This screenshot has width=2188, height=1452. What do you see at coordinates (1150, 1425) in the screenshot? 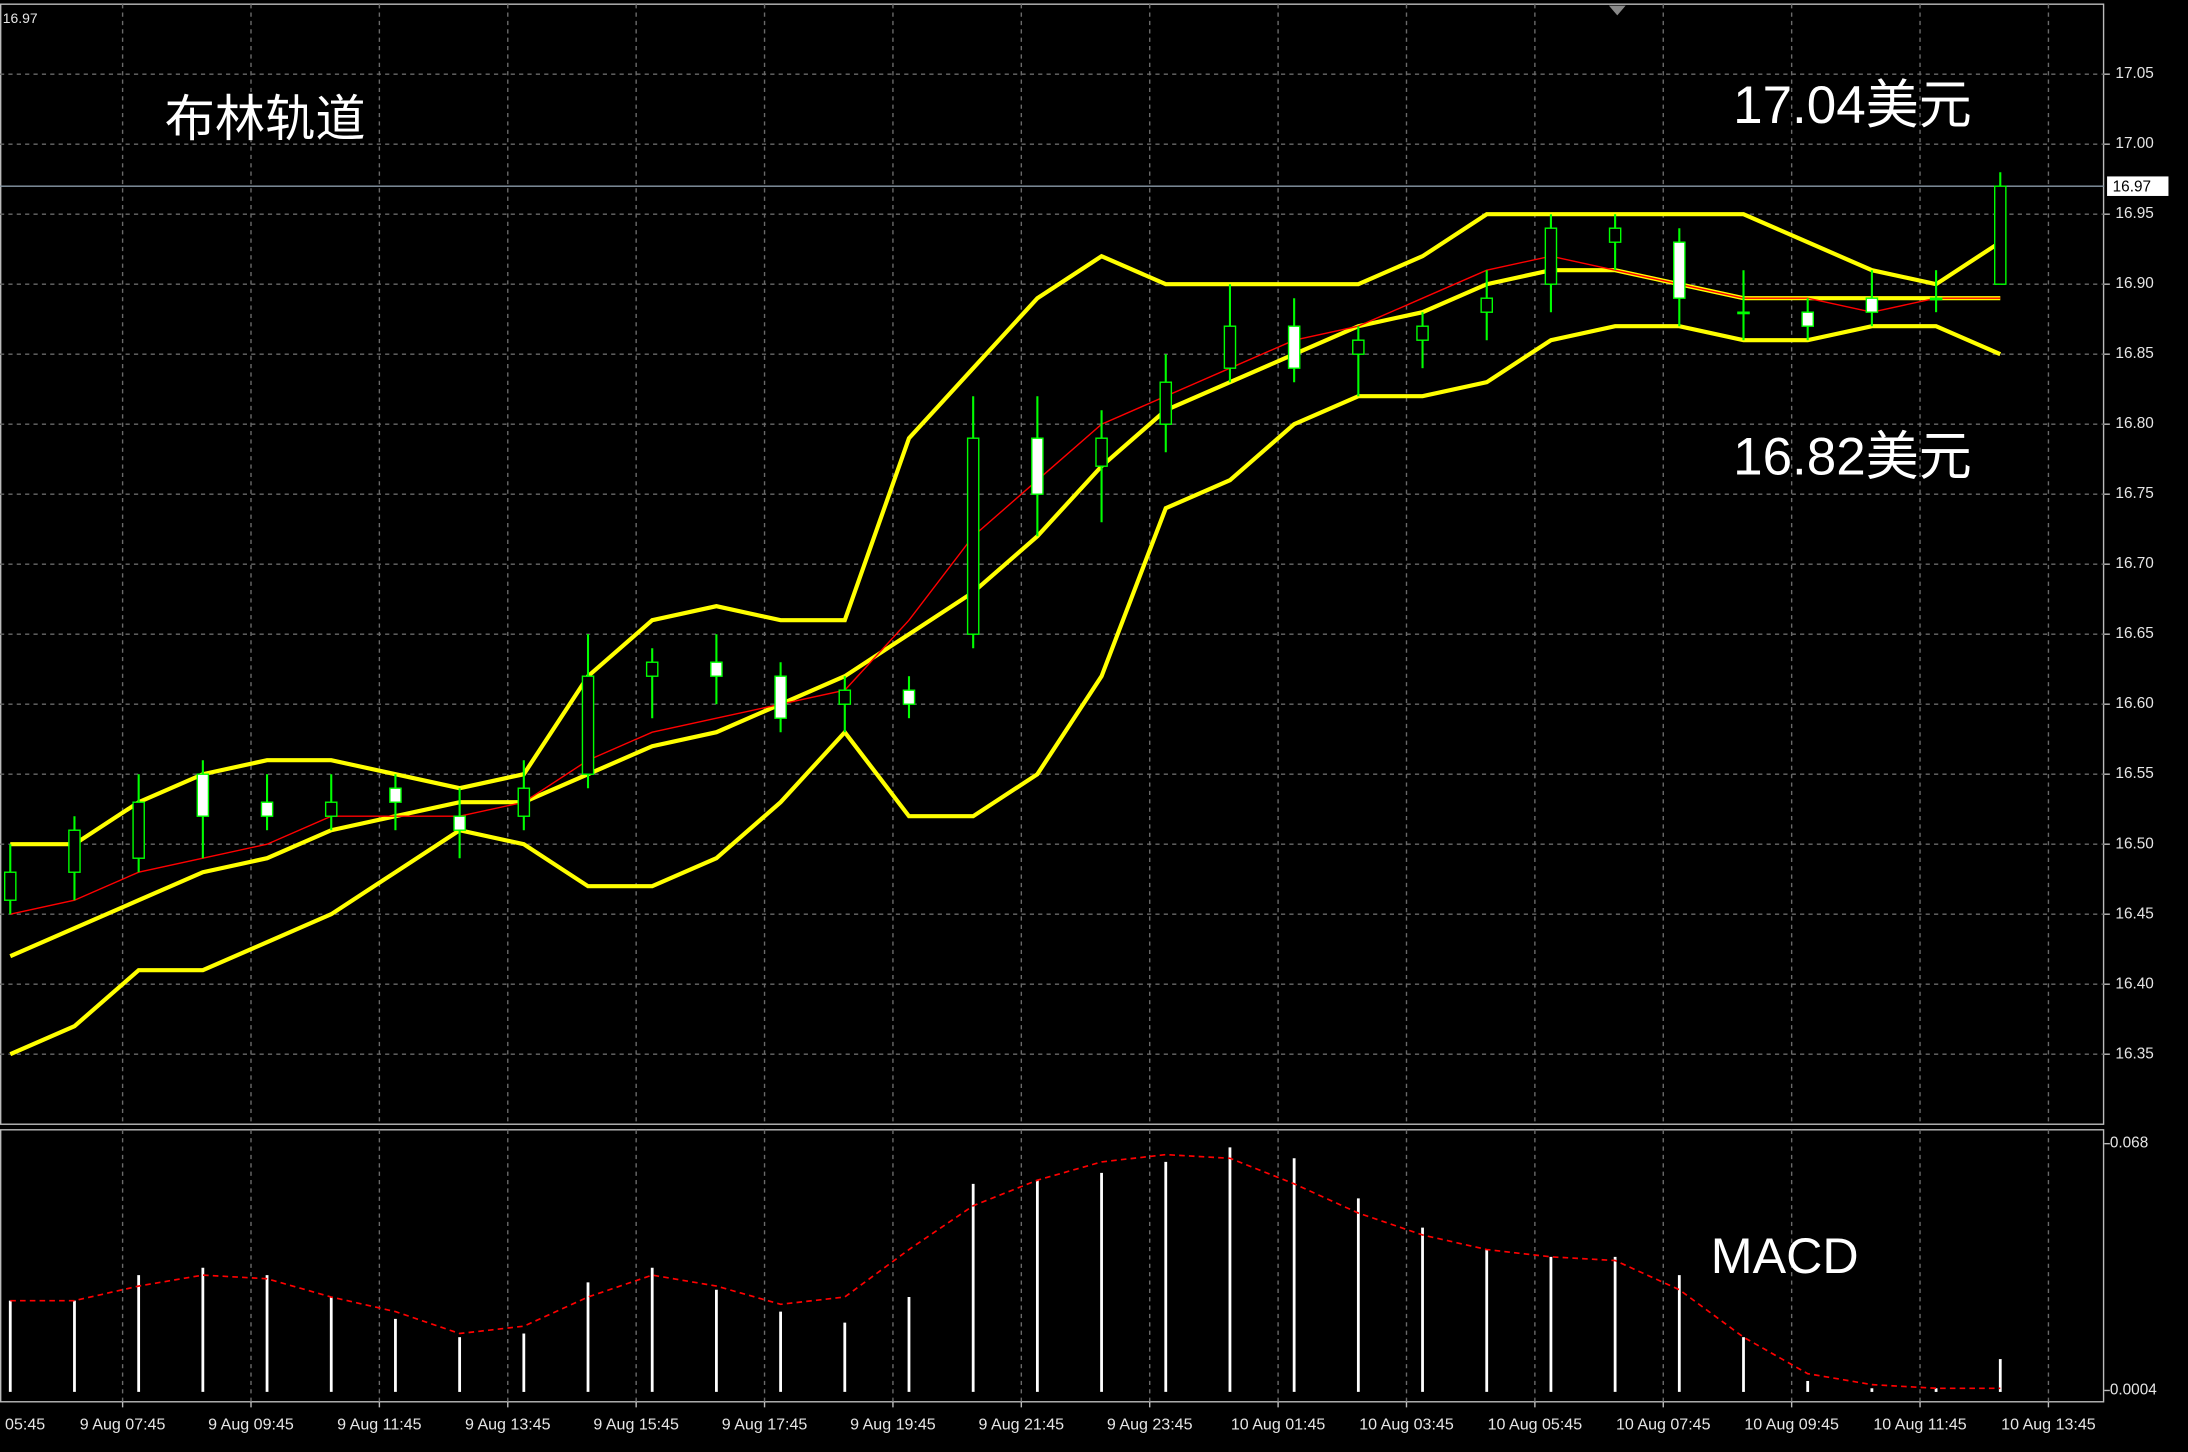
I see `x-tick-label: 9 Aug 23:45` at bounding box center [1150, 1425].